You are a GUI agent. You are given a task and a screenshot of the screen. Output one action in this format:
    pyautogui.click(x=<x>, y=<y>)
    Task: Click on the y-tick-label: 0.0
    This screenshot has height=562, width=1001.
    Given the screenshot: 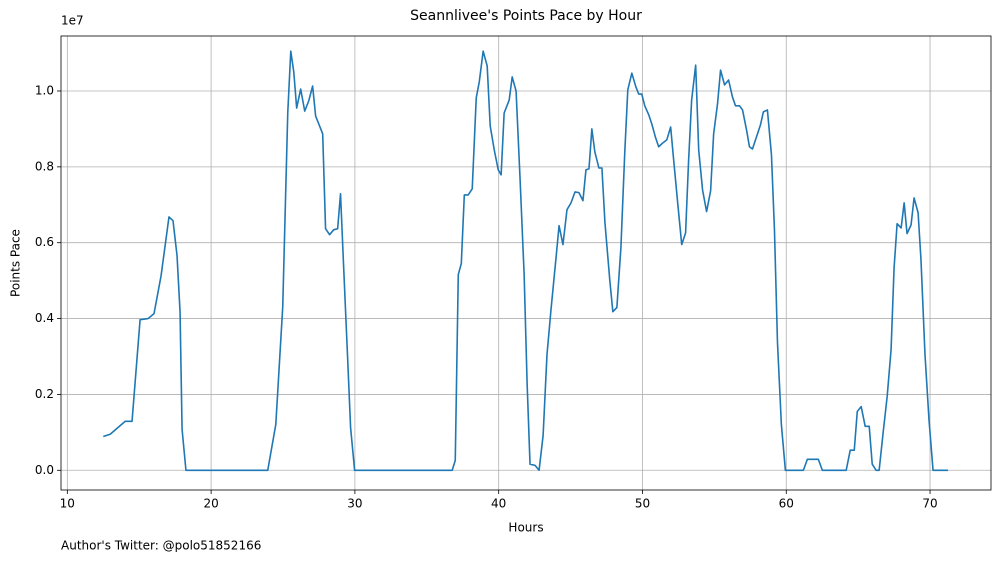 What is the action you would take?
    pyautogui.click(x=44, y=470)
    